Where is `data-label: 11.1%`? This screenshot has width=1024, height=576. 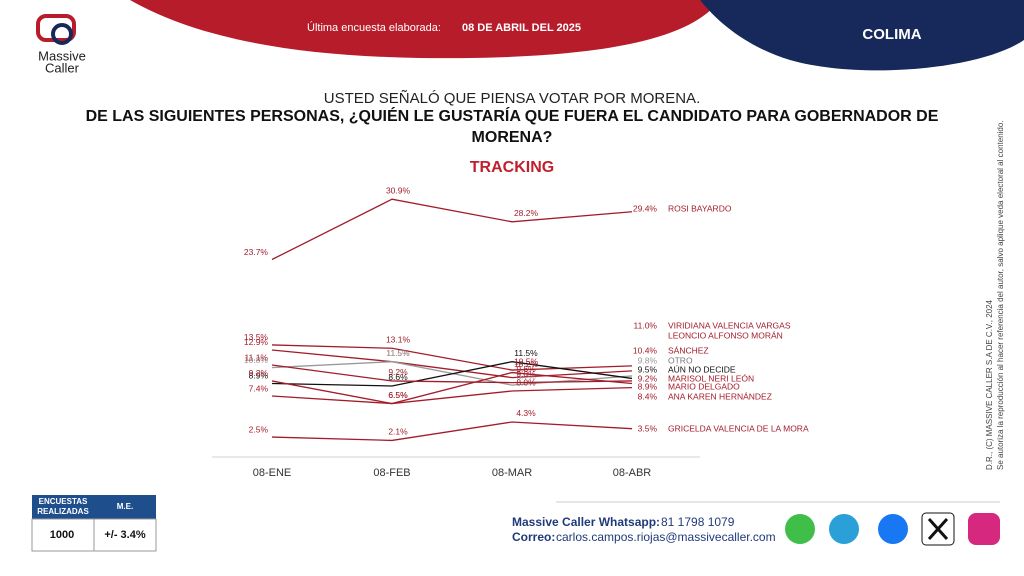 data-label: 11.1% is located at coordinates (257, 357).